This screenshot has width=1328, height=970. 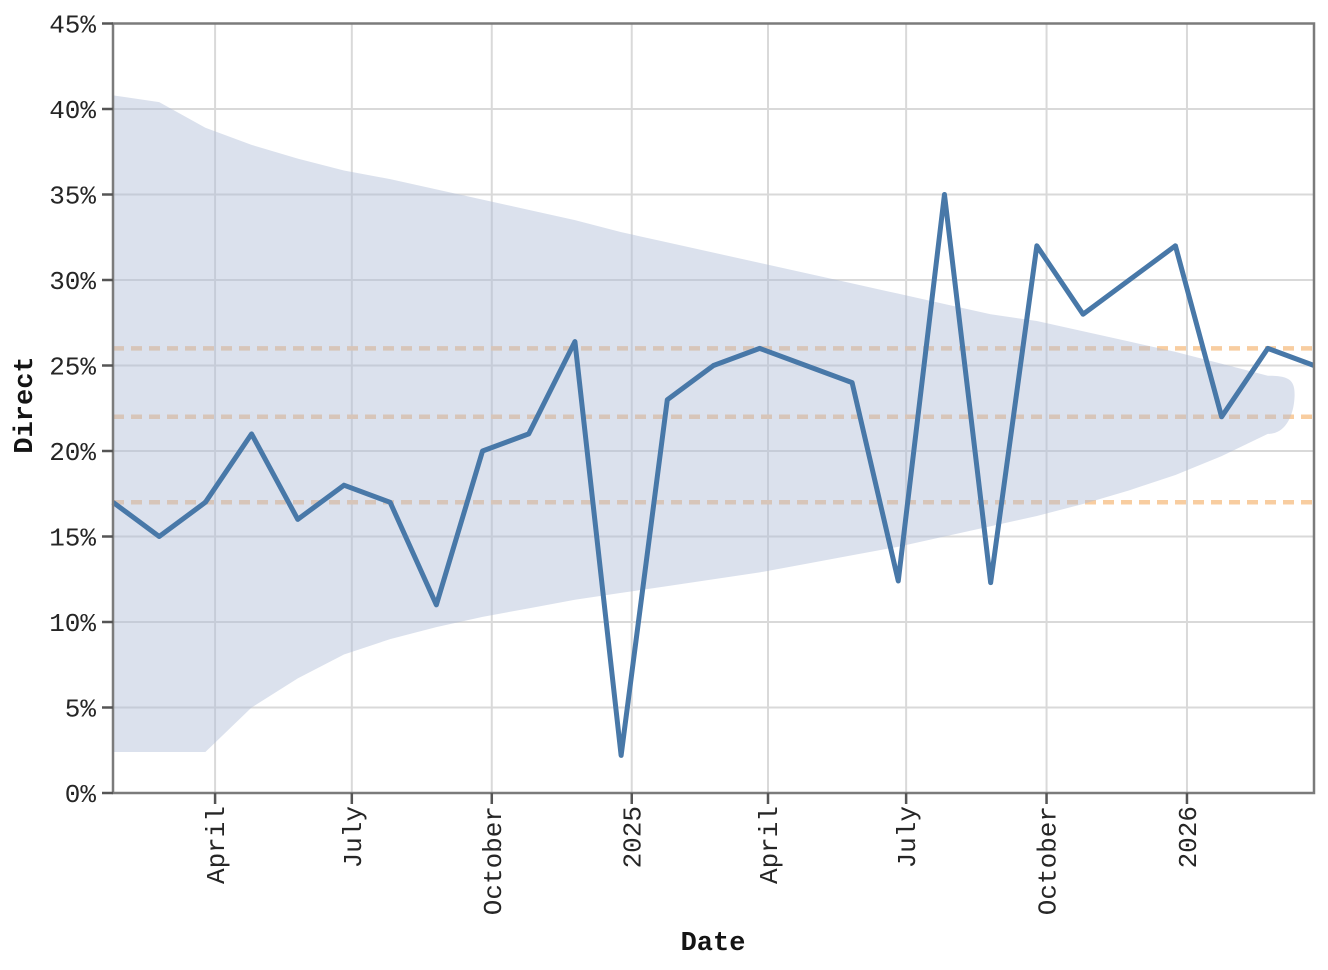 What do you see at coordinates (634, 837) in the screenshot?
I see `x-tick-label: 2025` at bounding box center [634, 837].